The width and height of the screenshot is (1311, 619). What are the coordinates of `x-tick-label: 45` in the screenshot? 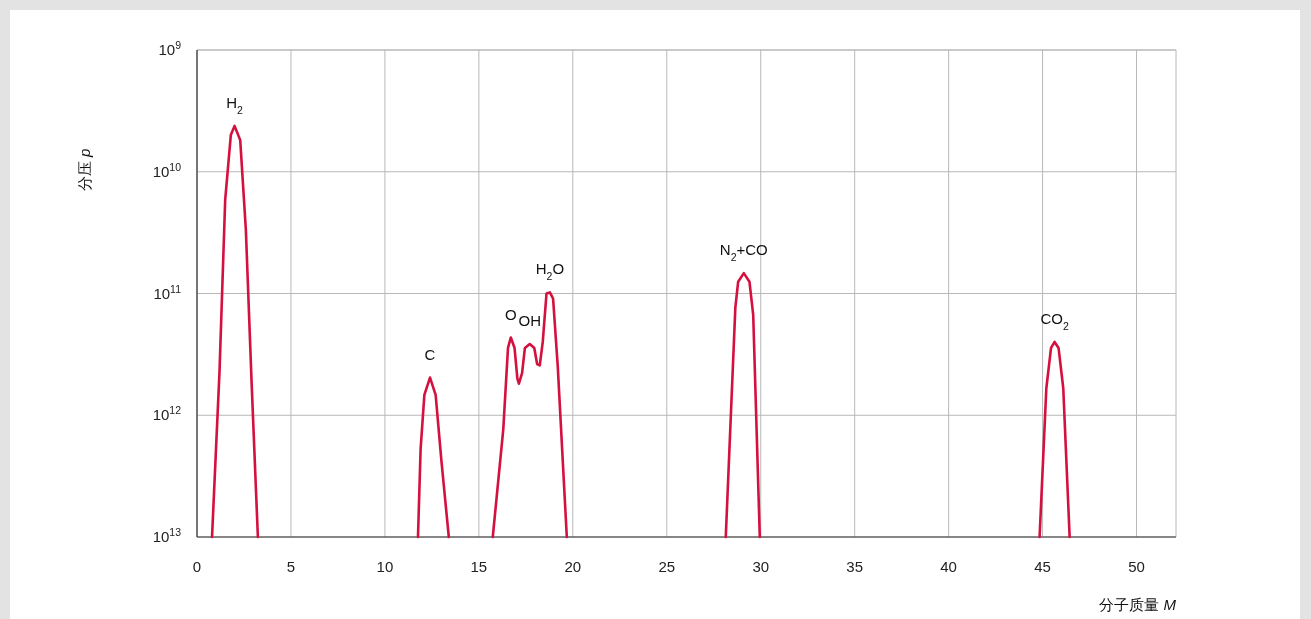 It's located at (1042, 566).